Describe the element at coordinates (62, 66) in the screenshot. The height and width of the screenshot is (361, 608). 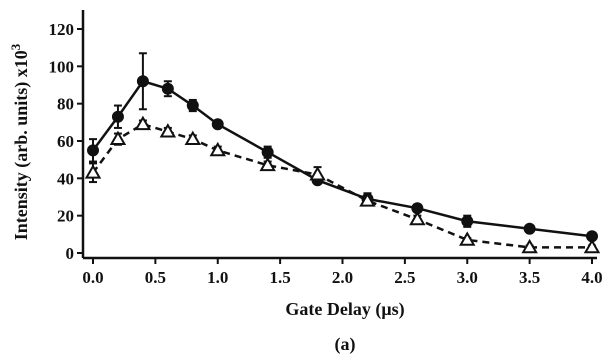
I see `y-tick-label: 100` at that location.